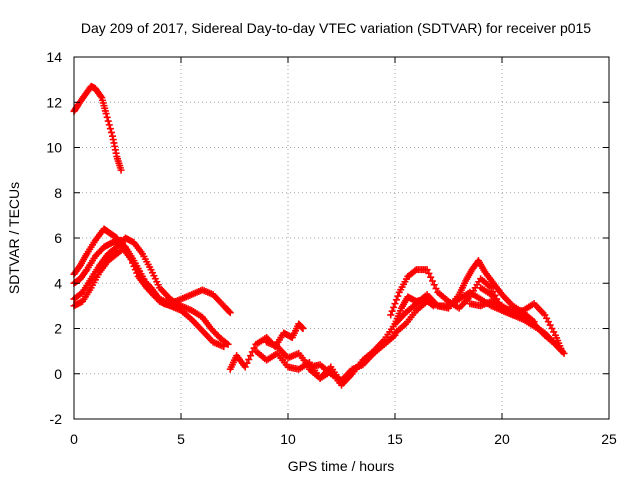  What do you see at coordinates (58, 193) in the screenshot?
I see `y-tick-label: 8` at bounding box center [58, 193].